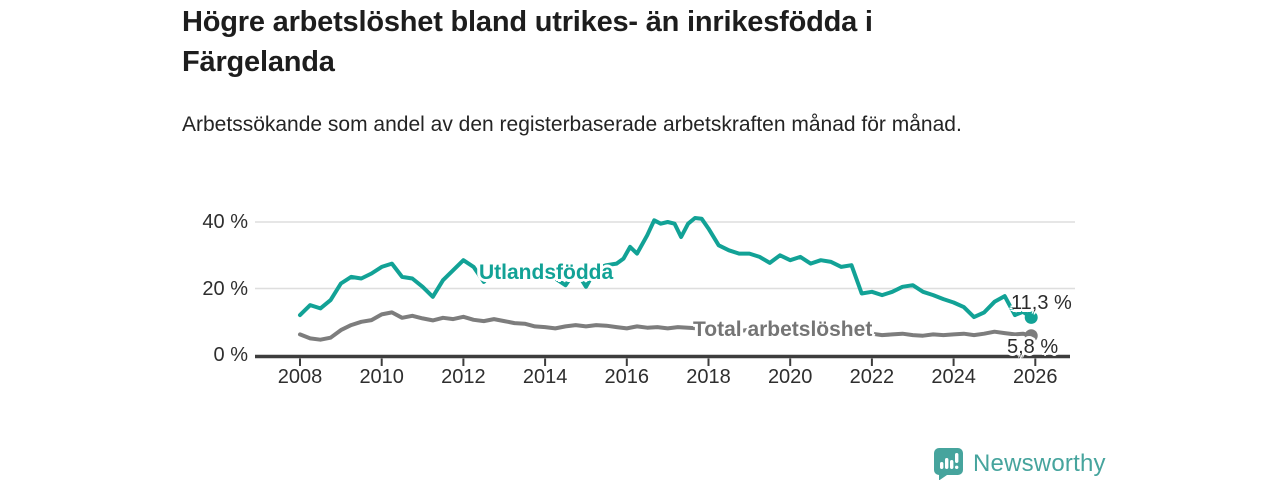 The width and height of the screenshot is (1280, 480). I want to click on x-tick-label: 2024, so click(953, 377).